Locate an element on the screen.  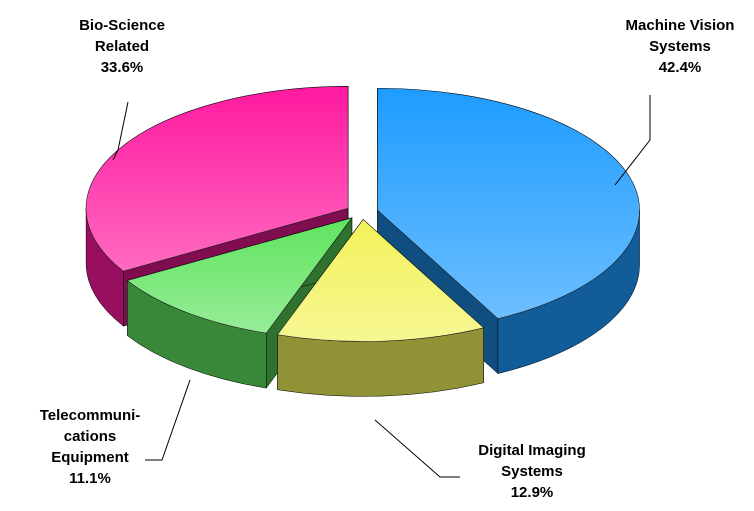
value-label: 11.1% is located at coordinates (90, 478).